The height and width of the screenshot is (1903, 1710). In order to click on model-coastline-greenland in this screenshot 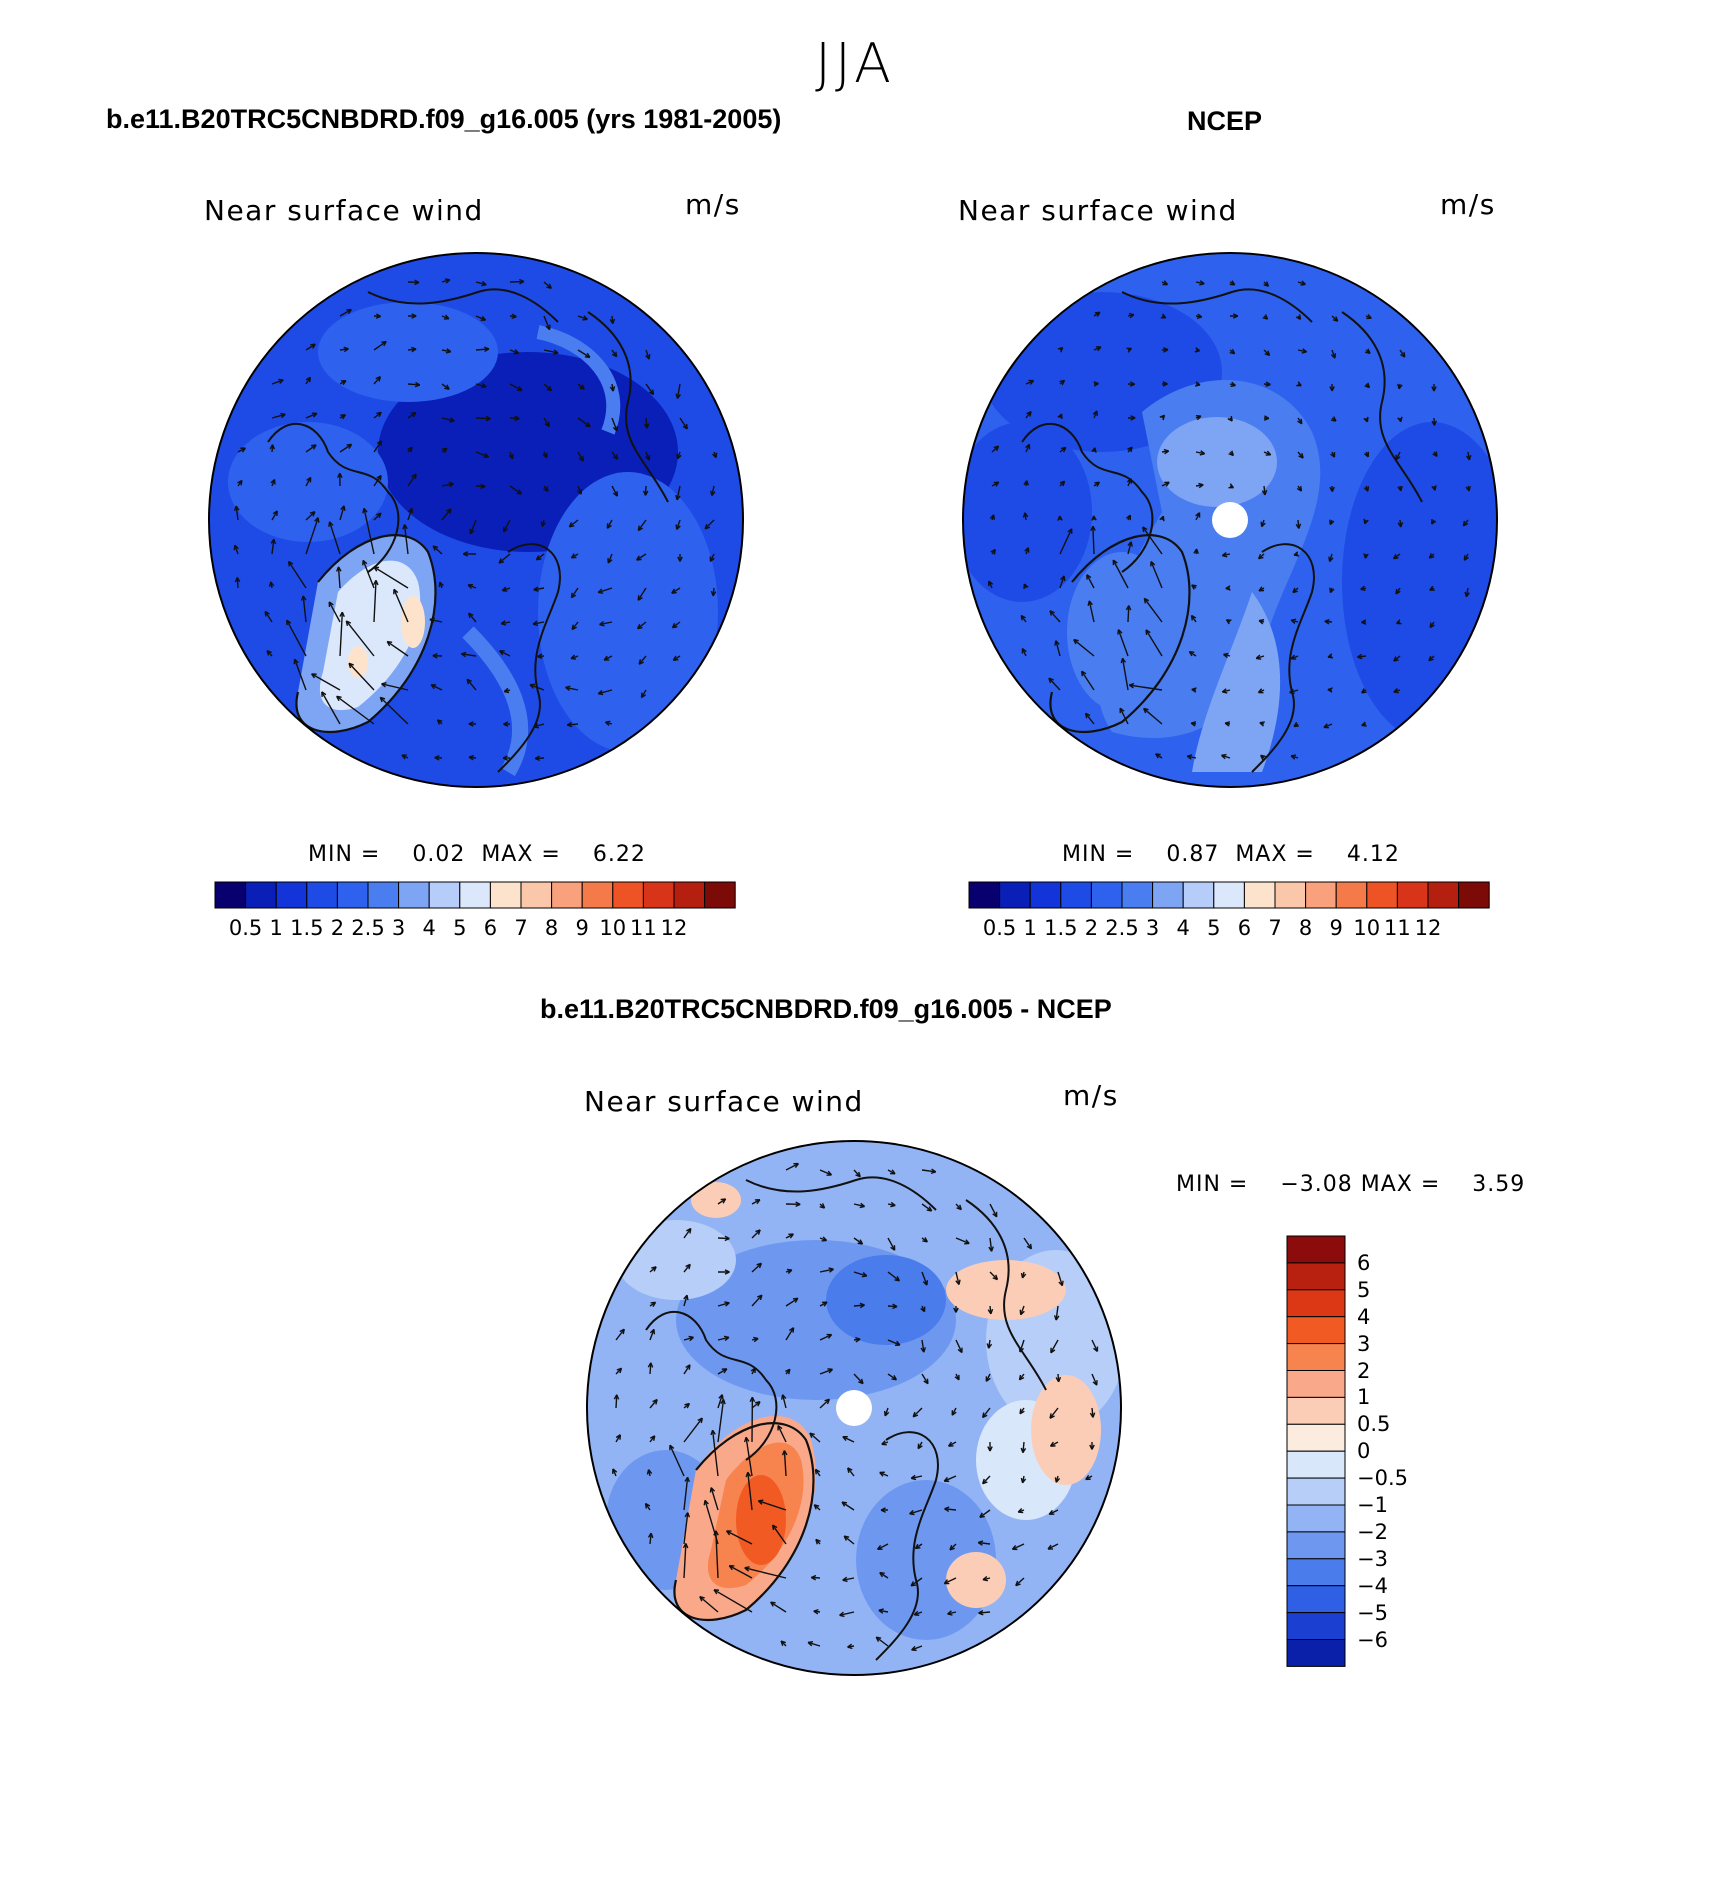, I will do `click(366, 634)`.